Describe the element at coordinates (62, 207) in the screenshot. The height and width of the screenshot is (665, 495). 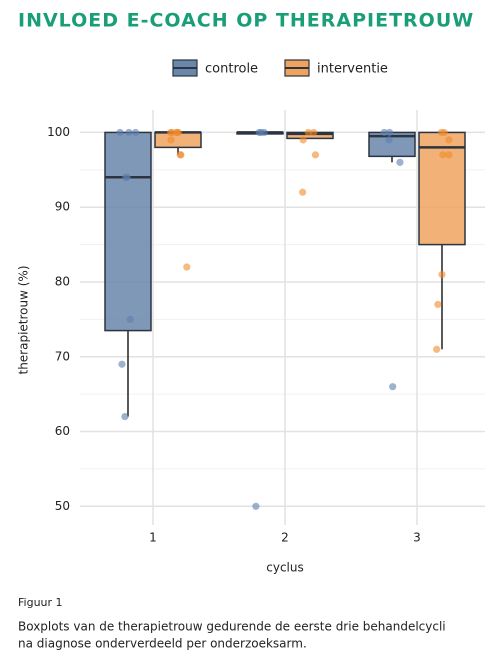
I see `y-tick-label: 90` at that location.